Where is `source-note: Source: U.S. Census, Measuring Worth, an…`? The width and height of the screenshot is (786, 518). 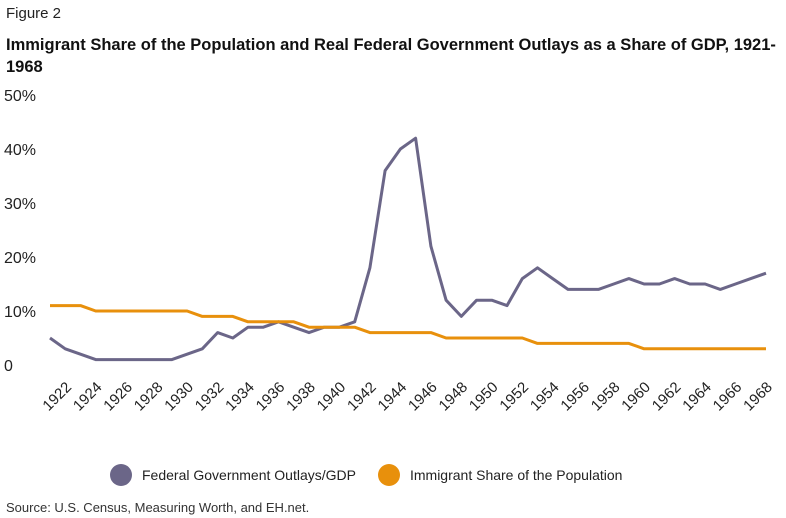
source-note: Source: U.S. Census, Measuring Worth, an… is located at coordinates (158, 507).